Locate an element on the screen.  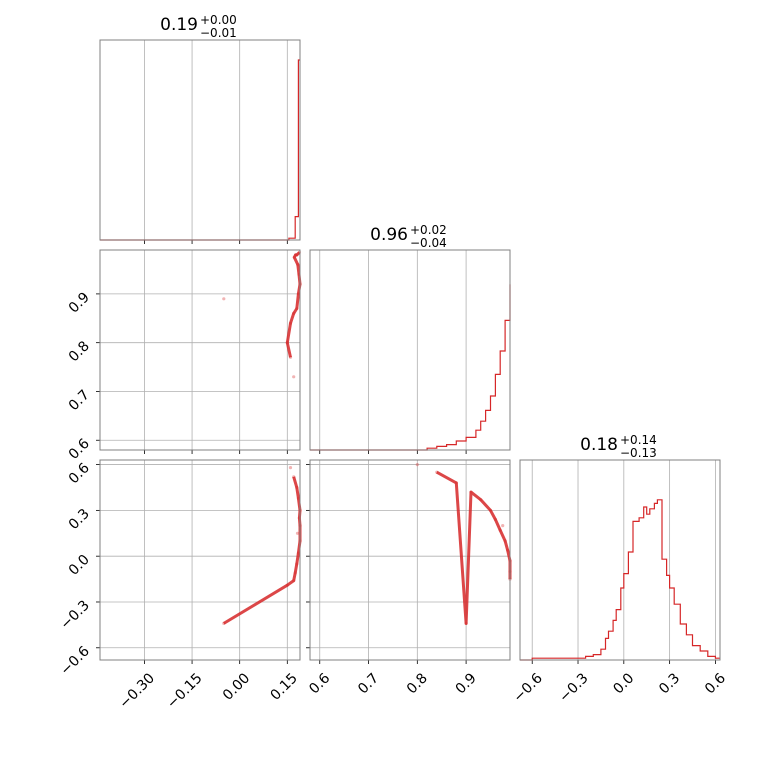
panel-title-minus: −0.13 is located at coordinates (638, 453).